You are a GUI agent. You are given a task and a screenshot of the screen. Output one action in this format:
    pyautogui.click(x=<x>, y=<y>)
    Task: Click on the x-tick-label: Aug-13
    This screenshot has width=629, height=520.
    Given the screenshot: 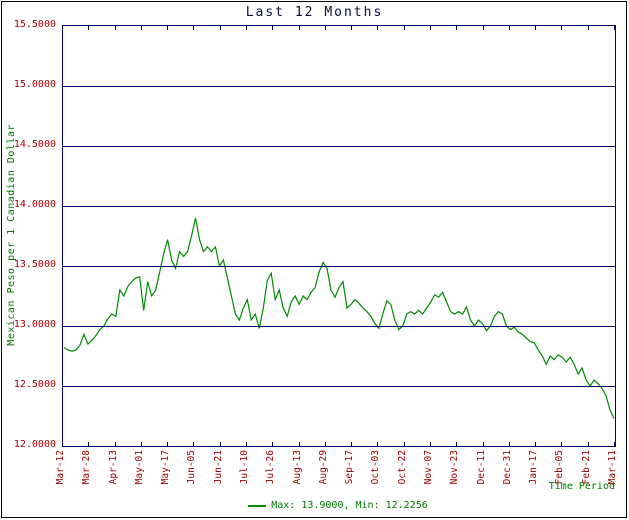 What is the action you would take?
    pyautogui.click(x=297, y=467)
    